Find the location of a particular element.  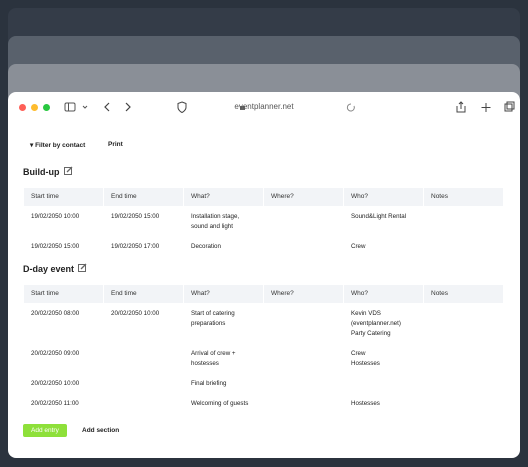

zoom is located at coordinates (46, 107).